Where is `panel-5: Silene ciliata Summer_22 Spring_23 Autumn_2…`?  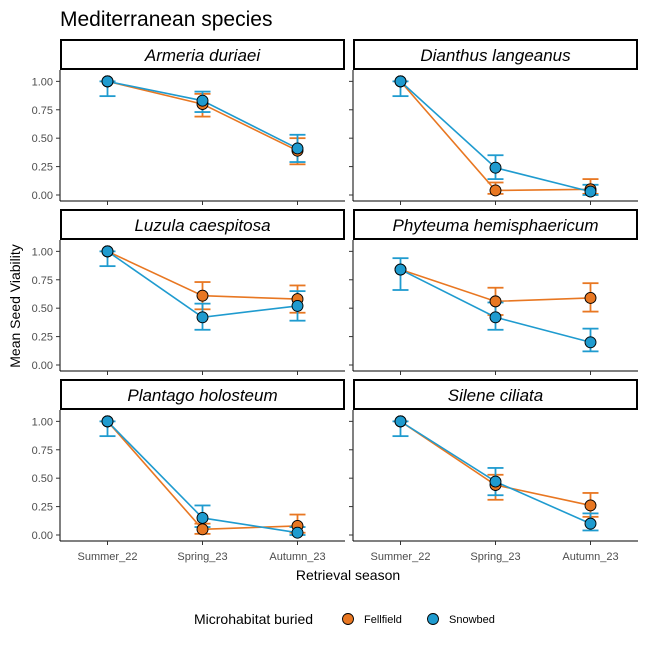 panel-5: Silene ciliata Summer_22 Spring_23 Autumn_2… is located at coordinates (493, 471).